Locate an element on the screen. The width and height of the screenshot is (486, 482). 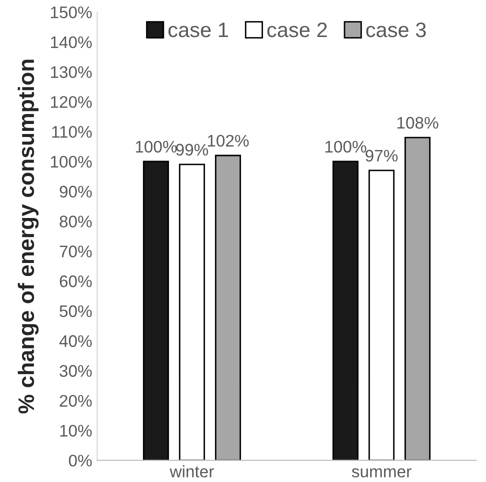
y-tick-label: 100% is located at coordinates (71, 162).